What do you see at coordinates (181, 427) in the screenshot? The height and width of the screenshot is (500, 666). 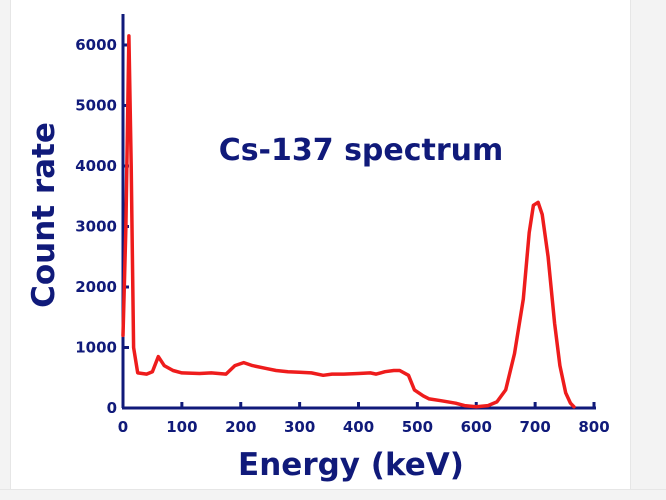 I see `x-tick-label: 100` at bounding box center [181, 427].